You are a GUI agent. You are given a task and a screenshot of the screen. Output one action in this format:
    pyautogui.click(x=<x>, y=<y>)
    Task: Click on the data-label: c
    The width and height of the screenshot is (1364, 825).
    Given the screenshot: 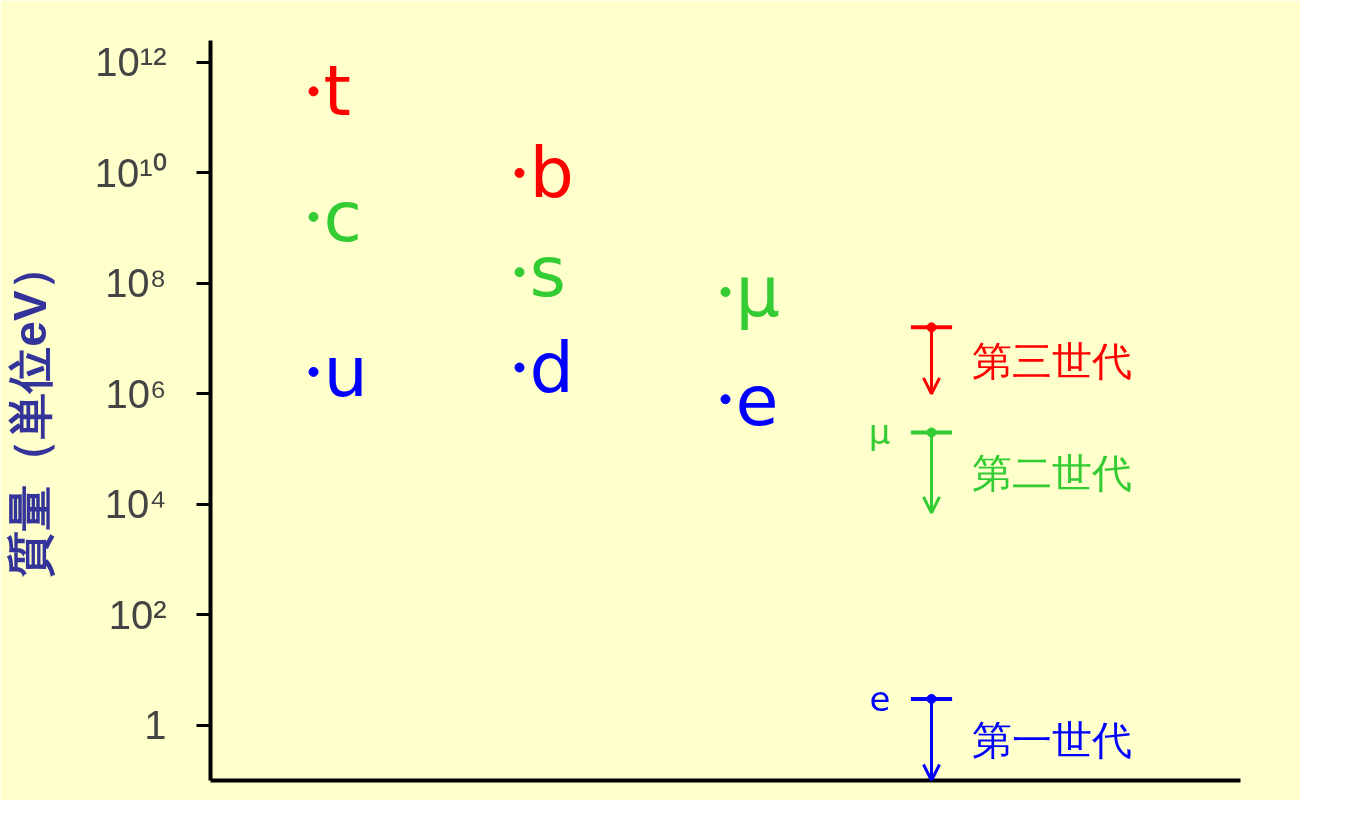 What is the action you would take?
    pyautogui.click(x=342, y=216)
    